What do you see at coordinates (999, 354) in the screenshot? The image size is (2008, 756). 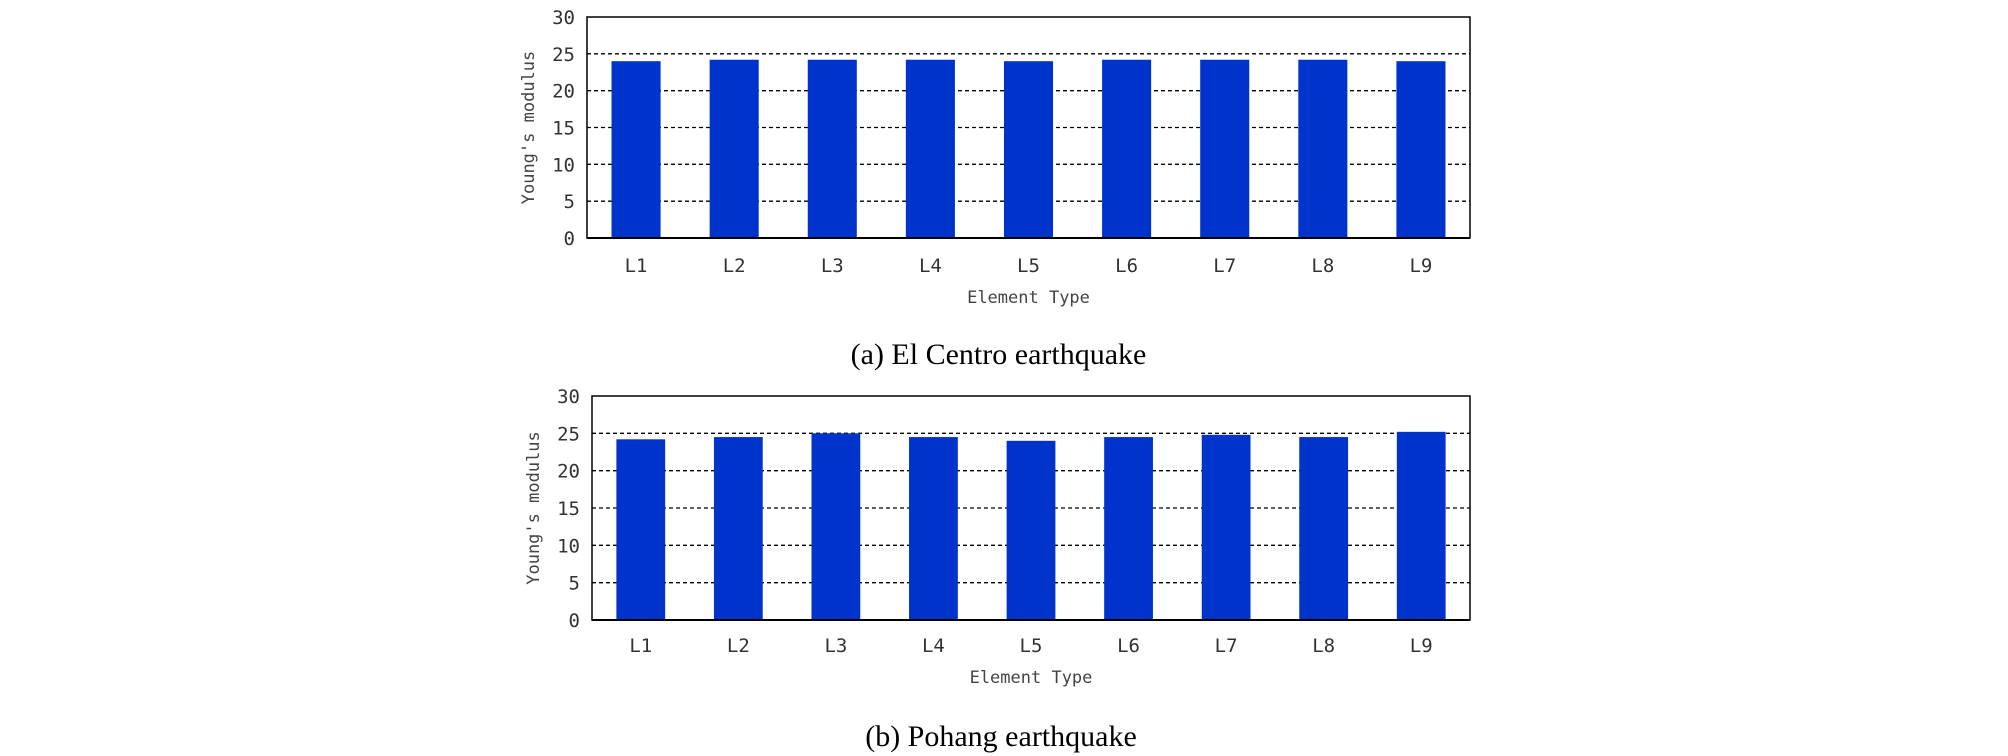 I see `chart-caption: (a) El Centro earthquake` at bounding box center [999, 354].